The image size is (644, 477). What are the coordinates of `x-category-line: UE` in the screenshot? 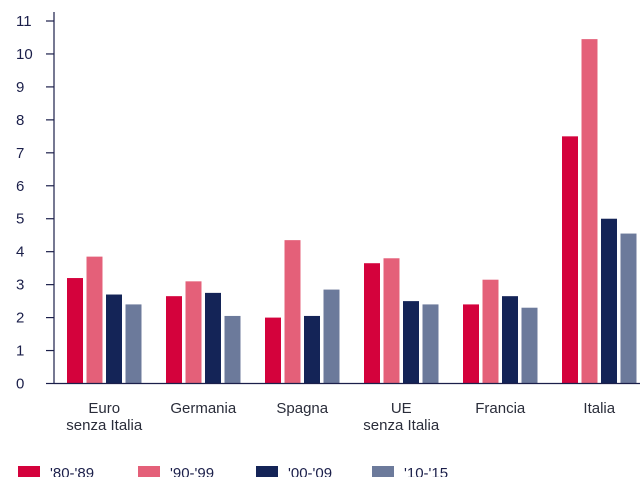 It's located at (401, 408).